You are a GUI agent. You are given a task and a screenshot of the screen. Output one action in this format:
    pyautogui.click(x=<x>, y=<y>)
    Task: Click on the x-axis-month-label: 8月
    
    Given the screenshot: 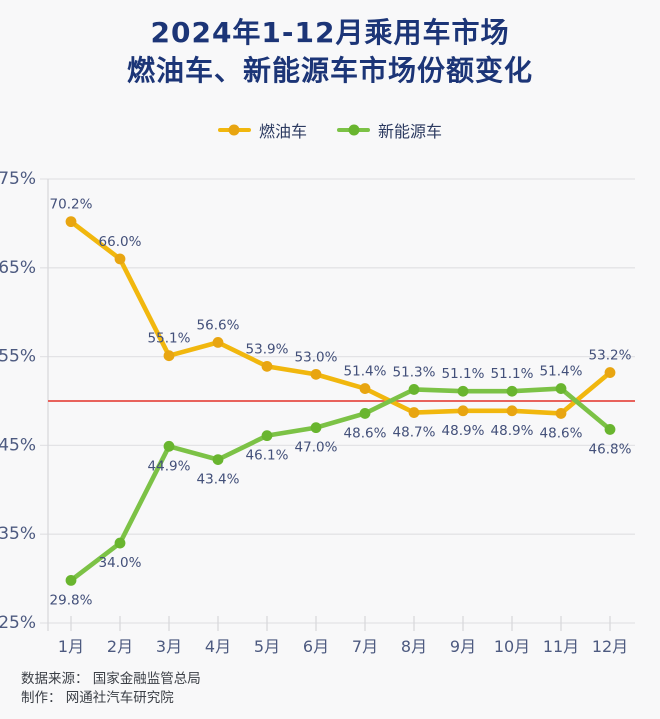 What is the action you would take?
    pyautogui.click(x=414, y=646)
    